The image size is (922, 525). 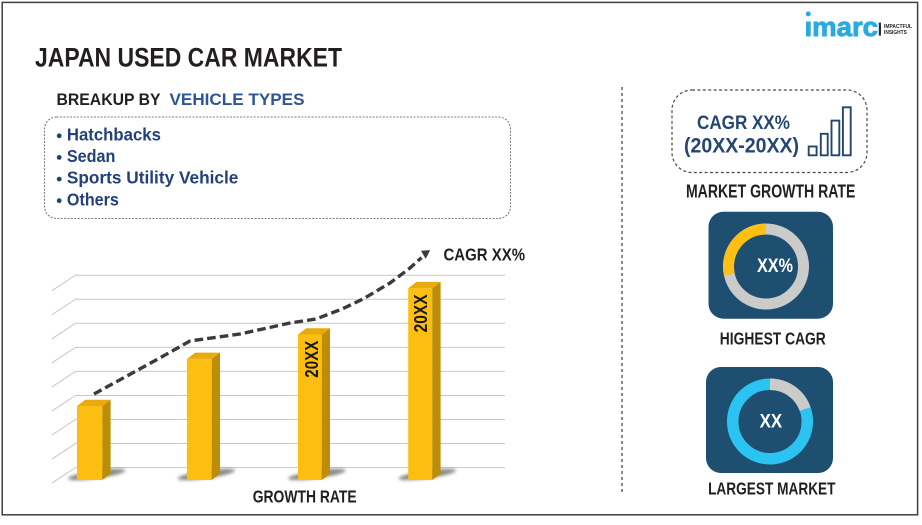 I want to click on svg-text: JAPAN USED CAR MARKET, so click(x=188, y=57).